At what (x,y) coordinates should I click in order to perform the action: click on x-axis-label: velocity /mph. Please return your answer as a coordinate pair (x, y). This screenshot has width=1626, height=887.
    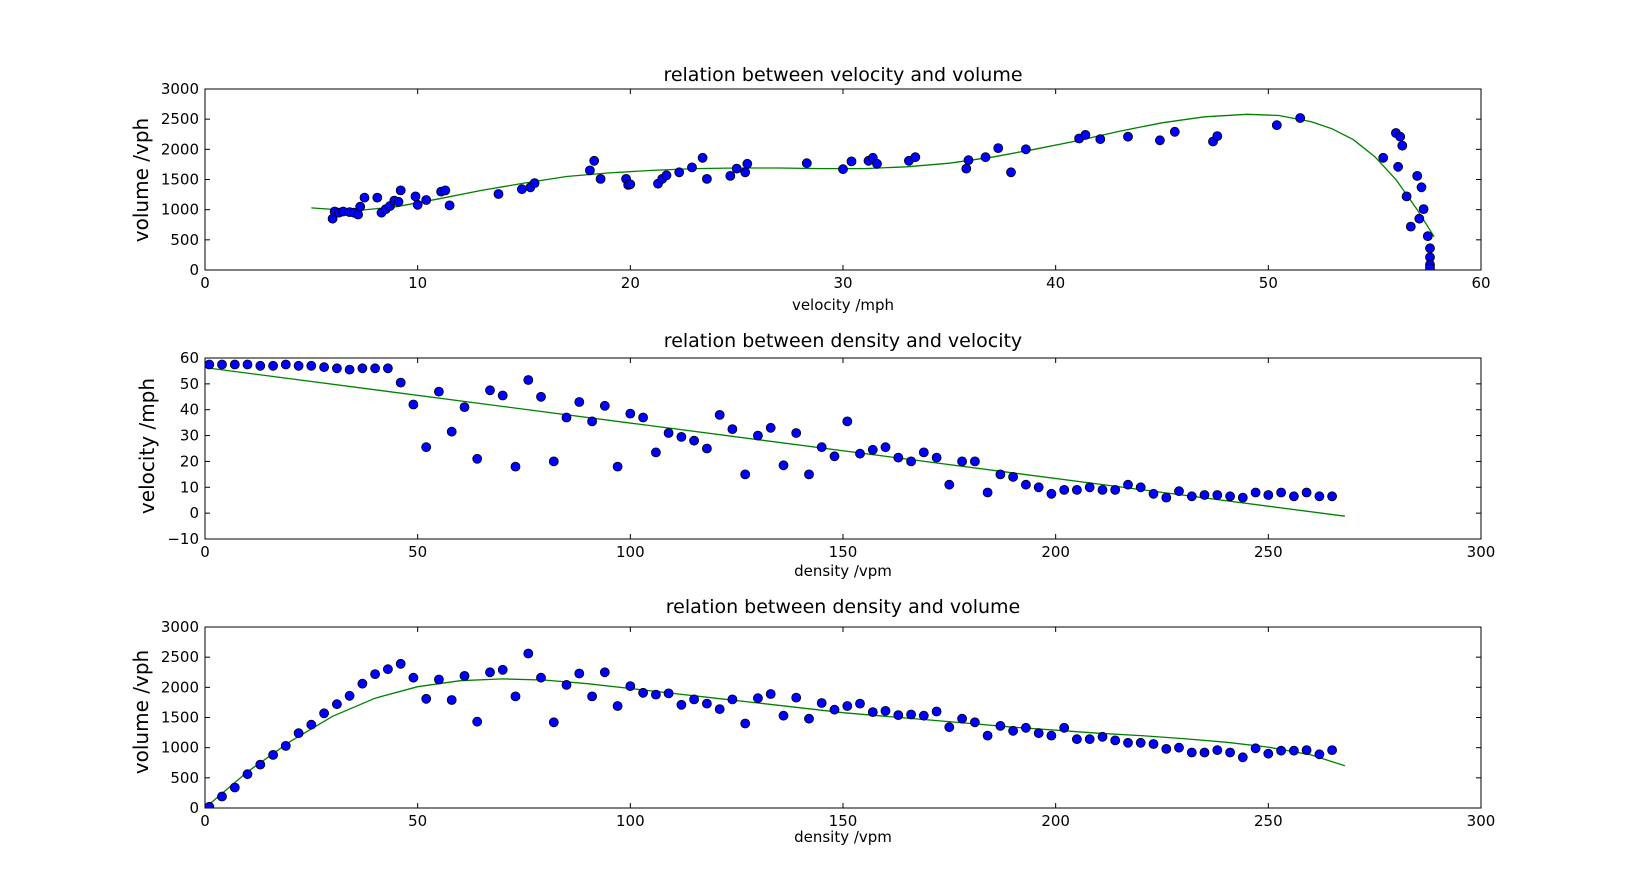
    Looking at the image, I should click on (843, 305).